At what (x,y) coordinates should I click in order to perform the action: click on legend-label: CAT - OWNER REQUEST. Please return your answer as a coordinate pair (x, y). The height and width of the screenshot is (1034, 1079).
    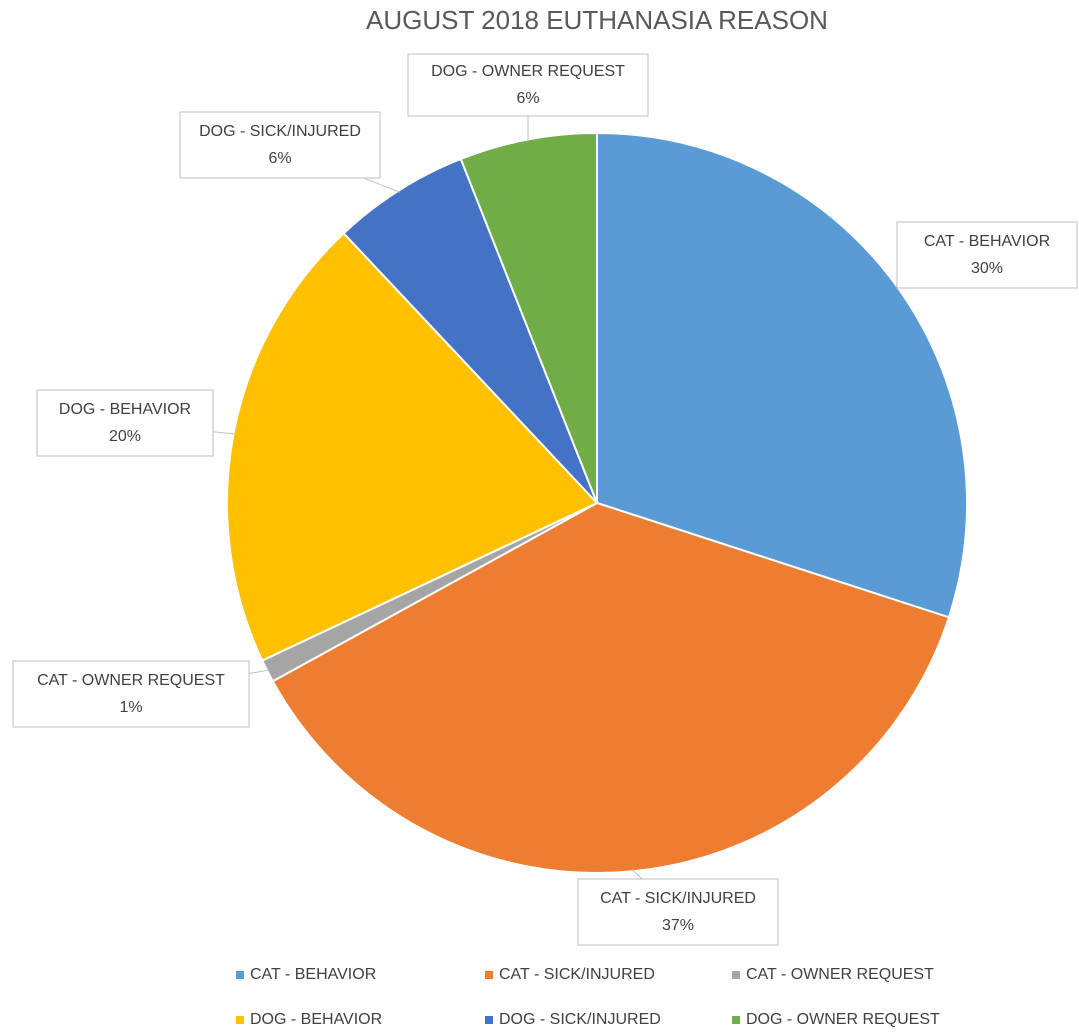
    Looking at the image, I should click on (840, 974).